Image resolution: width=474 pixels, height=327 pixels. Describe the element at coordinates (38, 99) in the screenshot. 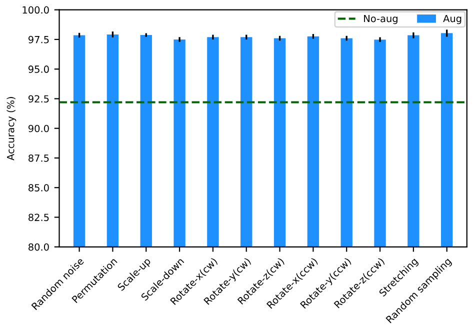

I see `y-tick-label: 92.5` at that location.